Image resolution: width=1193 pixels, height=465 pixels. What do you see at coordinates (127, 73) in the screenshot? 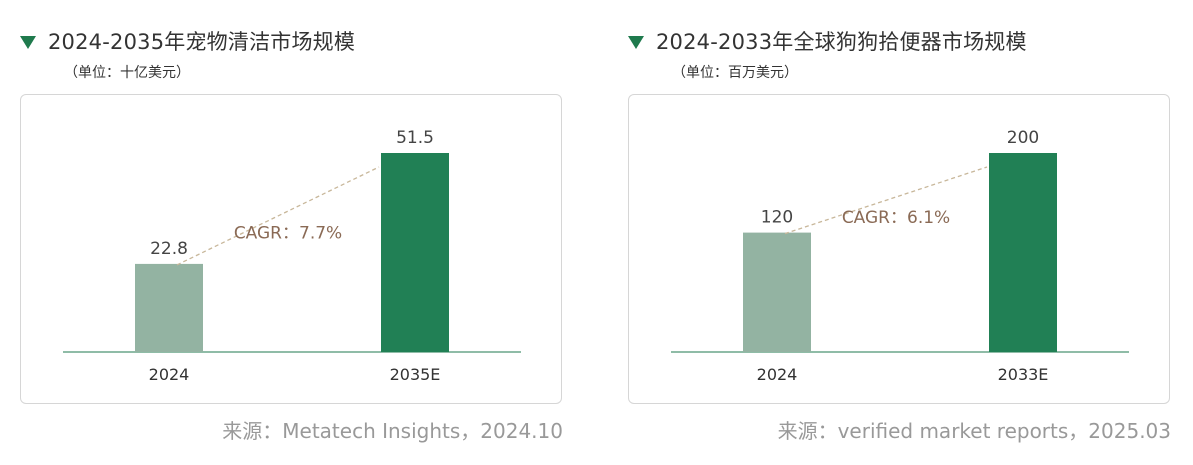
I see `chart-unit: （单位：十亿美元）` at bounding box center [127, 73].